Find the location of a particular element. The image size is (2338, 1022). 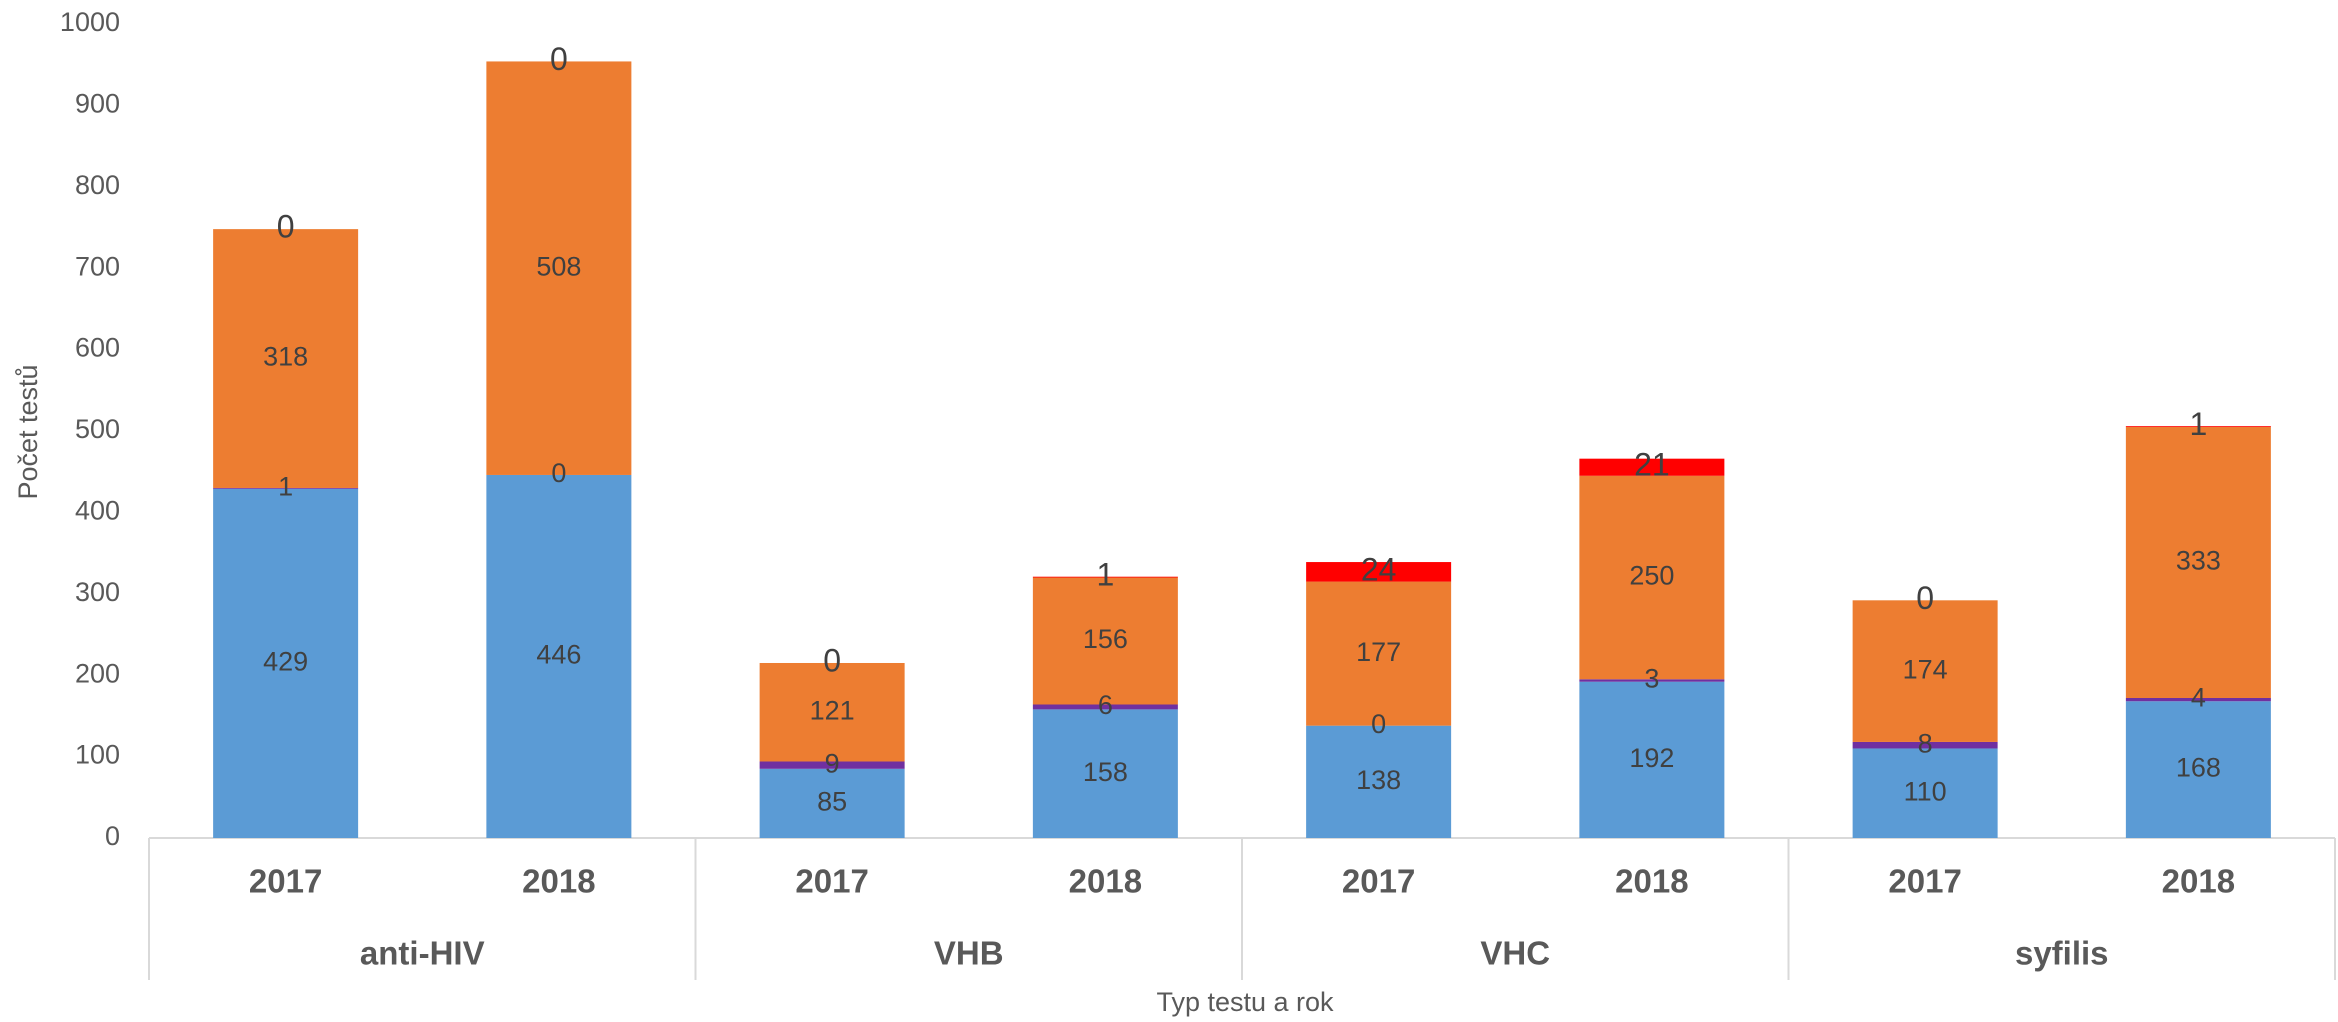

data-label: 508 is located at coordinates (558, 266).